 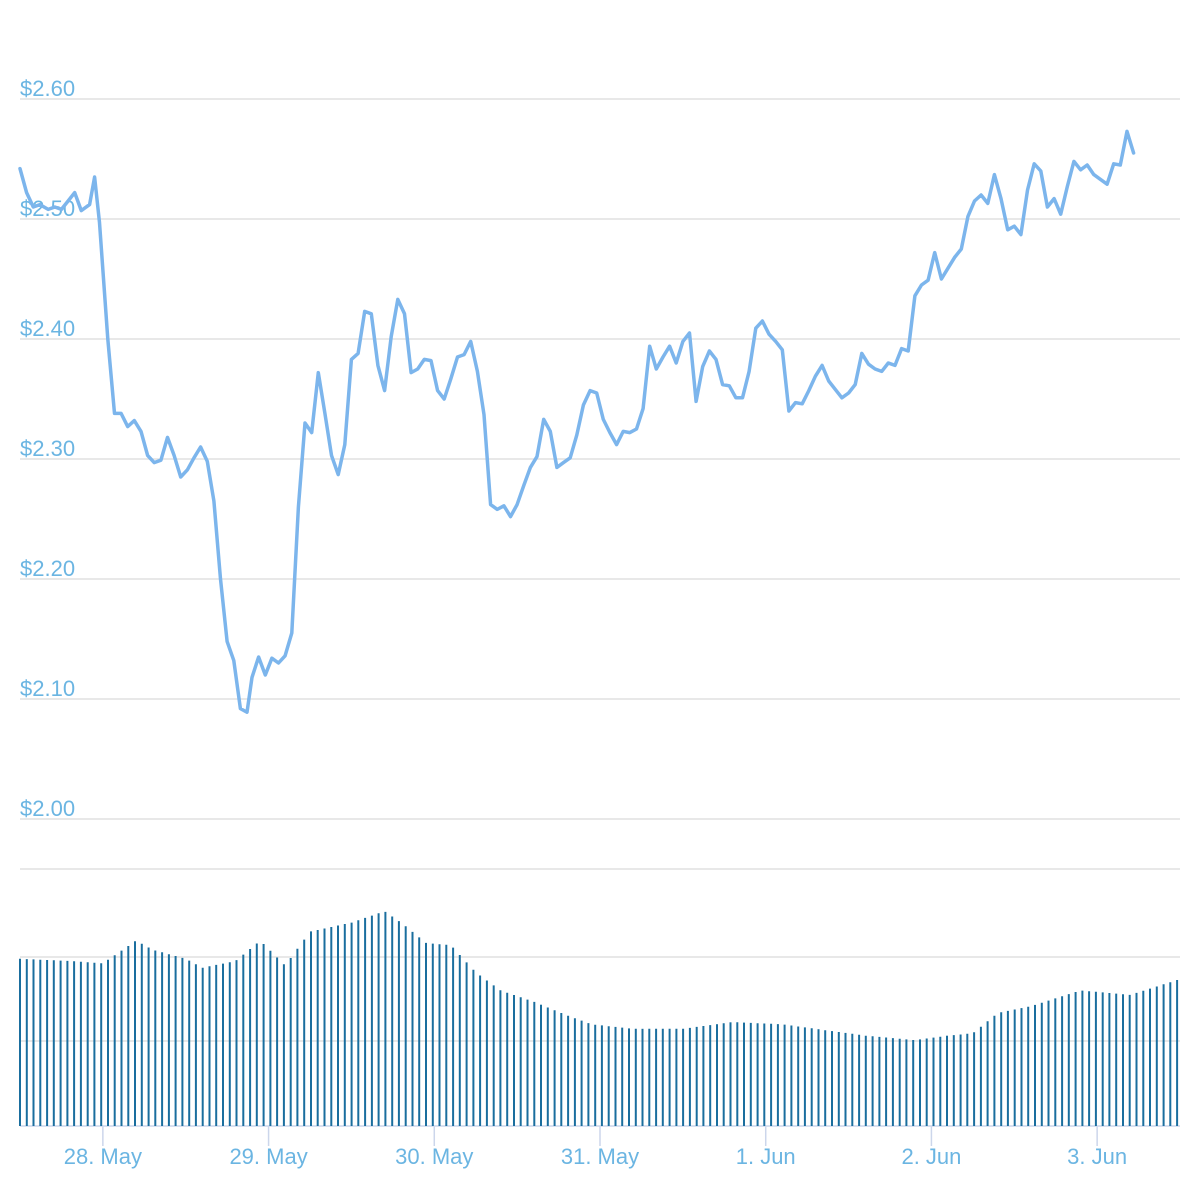 I want to click on x-tick-label: 2. Jun, so click(x=931, y=1156).